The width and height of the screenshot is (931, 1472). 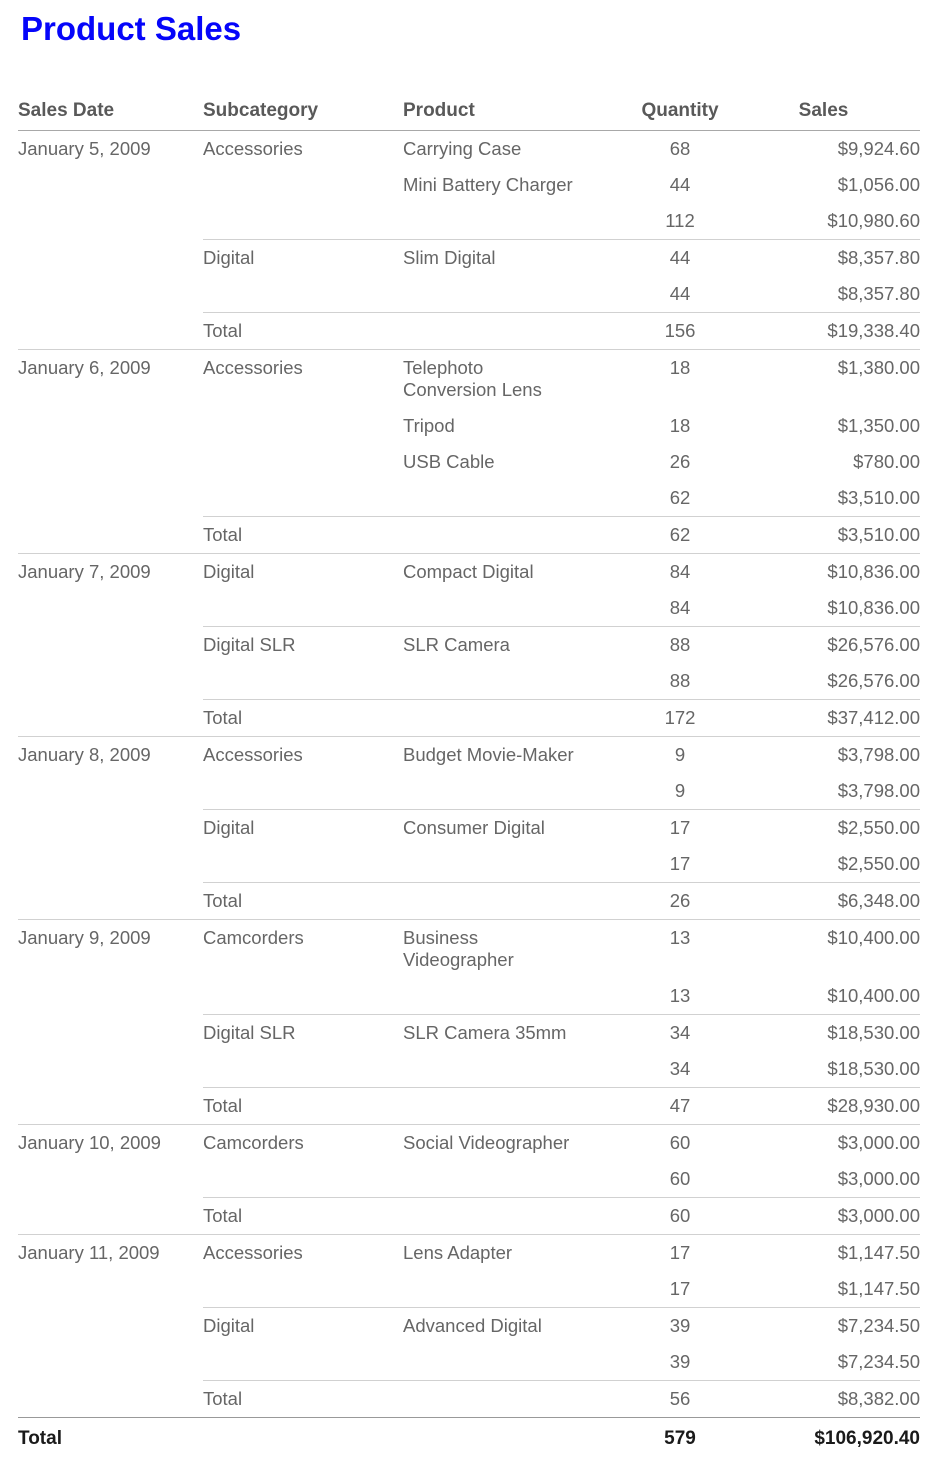 I want to click on product-name: Compact Digital, so click(x=468, y=571).